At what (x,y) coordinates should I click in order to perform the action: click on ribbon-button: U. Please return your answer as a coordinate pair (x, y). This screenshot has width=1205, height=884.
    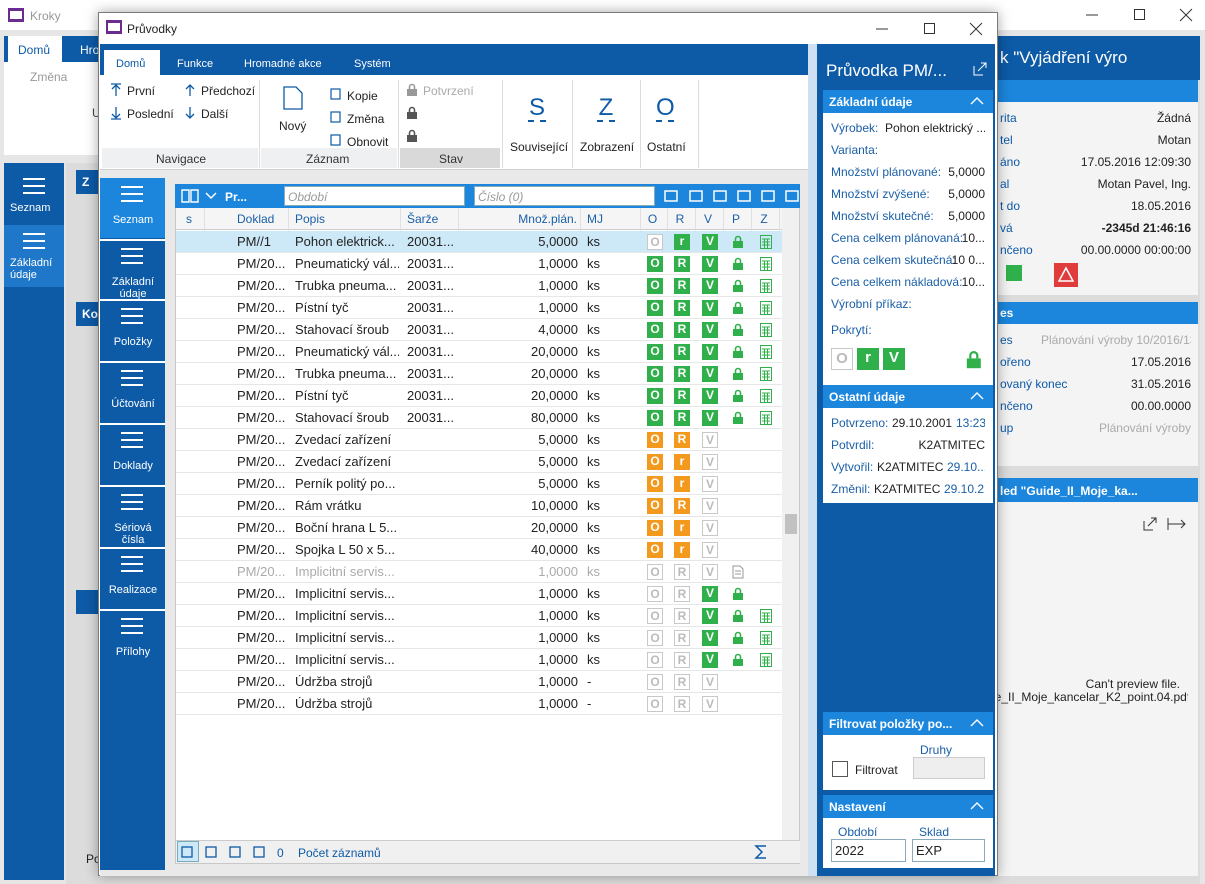
    Looking at the image, I should click on (96, 113).